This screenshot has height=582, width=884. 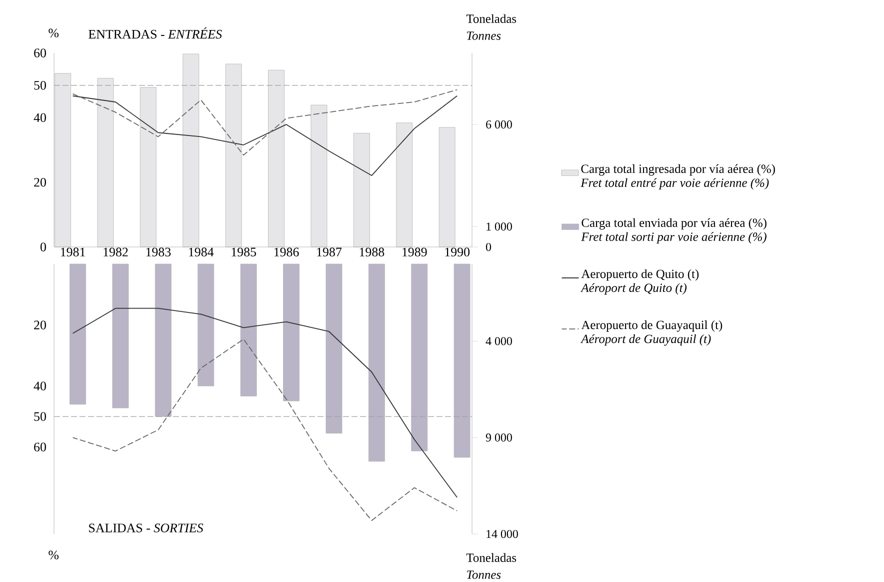 What do you see at coordinates (499, 438) in the screenshot?
I see `y2-tick-label: 9 000` at bounding box center [499, 438].